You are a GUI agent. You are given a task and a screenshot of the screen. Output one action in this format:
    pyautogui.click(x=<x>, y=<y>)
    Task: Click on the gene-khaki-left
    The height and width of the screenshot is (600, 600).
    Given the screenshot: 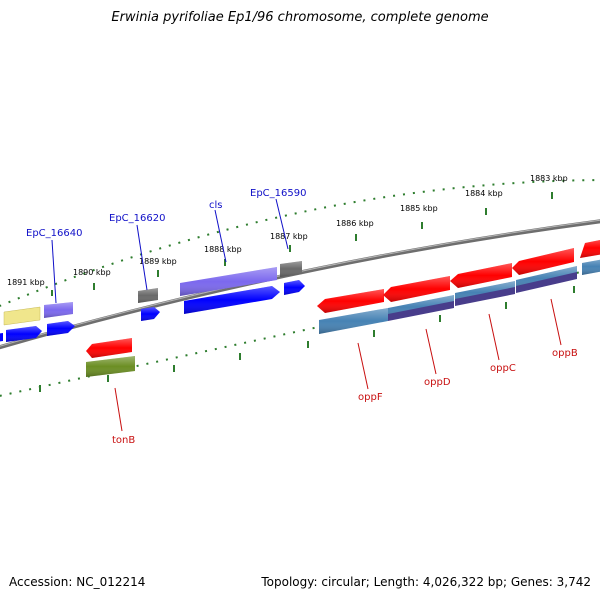 What is the action you would take?
    pyautogui.click(x=22, y=316)
    